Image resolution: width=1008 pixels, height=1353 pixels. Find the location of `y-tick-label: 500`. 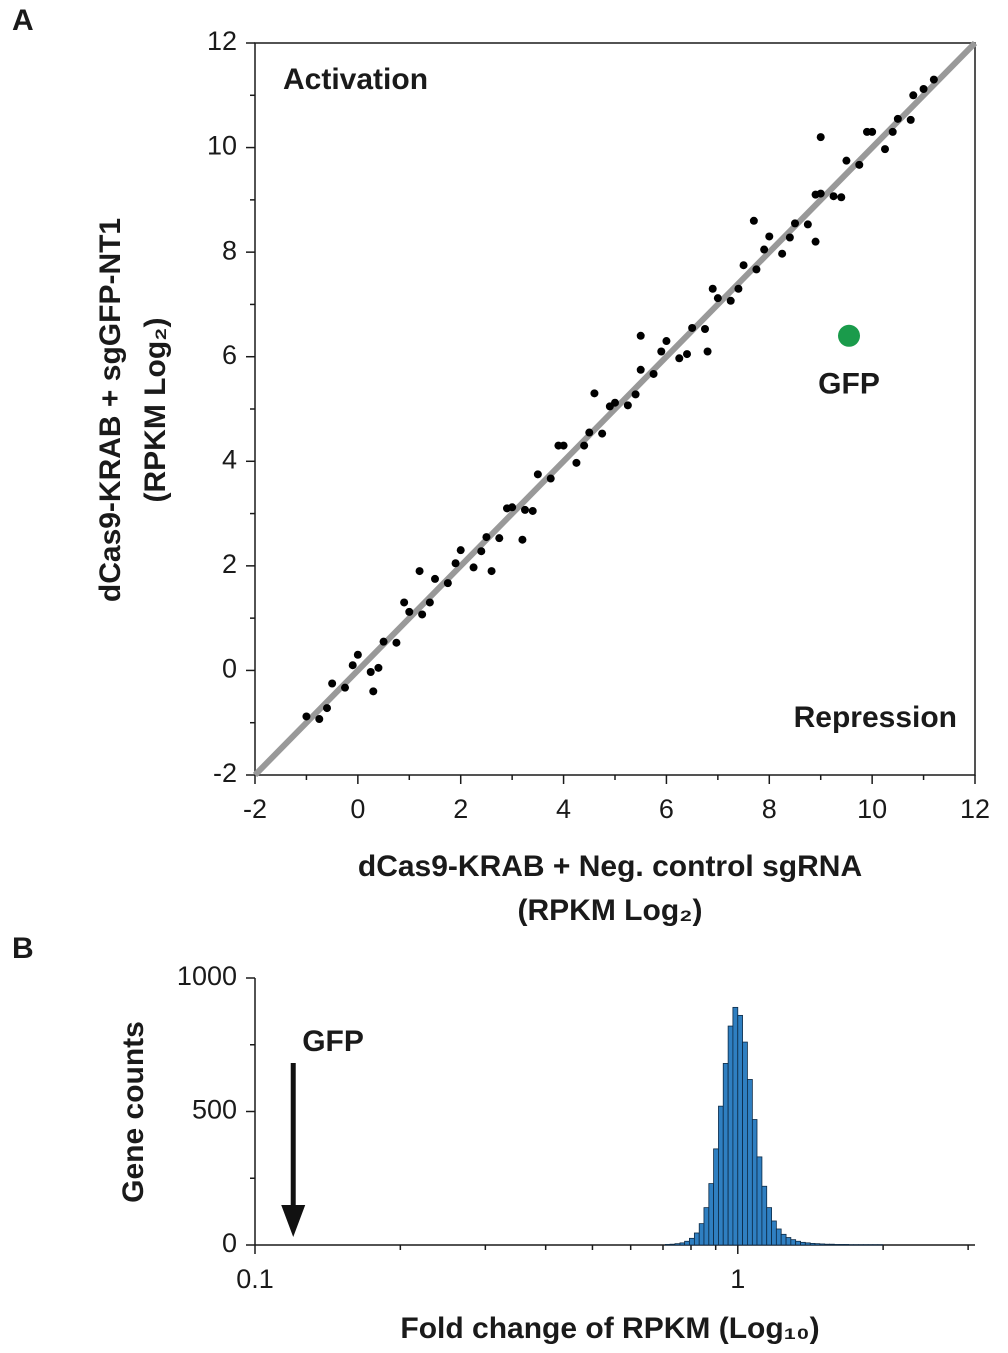

y-tick-label: 500 is located at coordinates (214, 1110).